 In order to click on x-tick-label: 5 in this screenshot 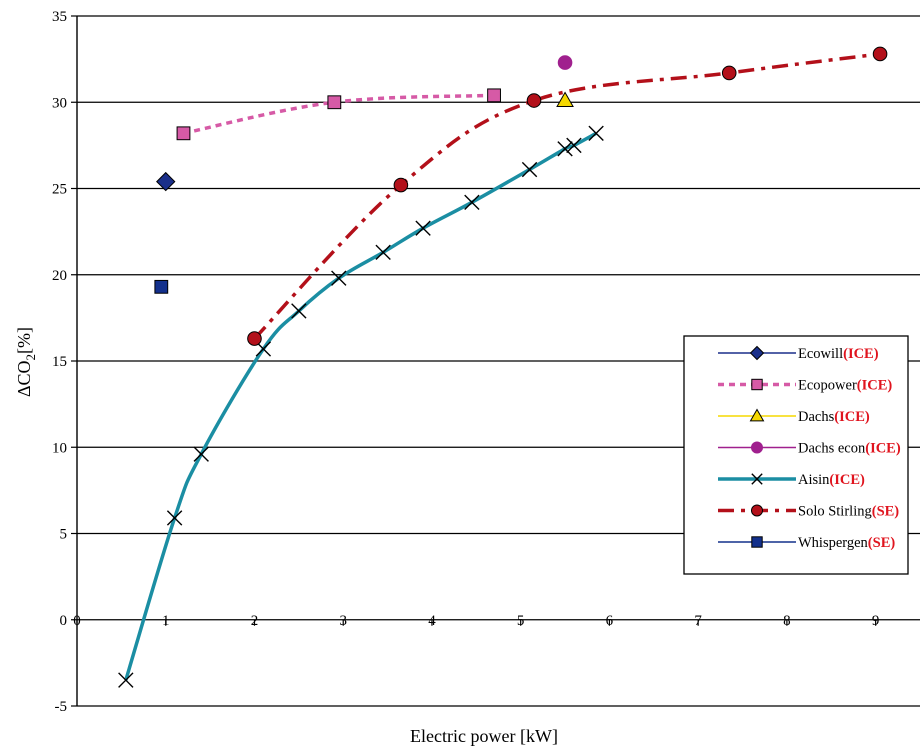, I will do `click(521, 621)`.